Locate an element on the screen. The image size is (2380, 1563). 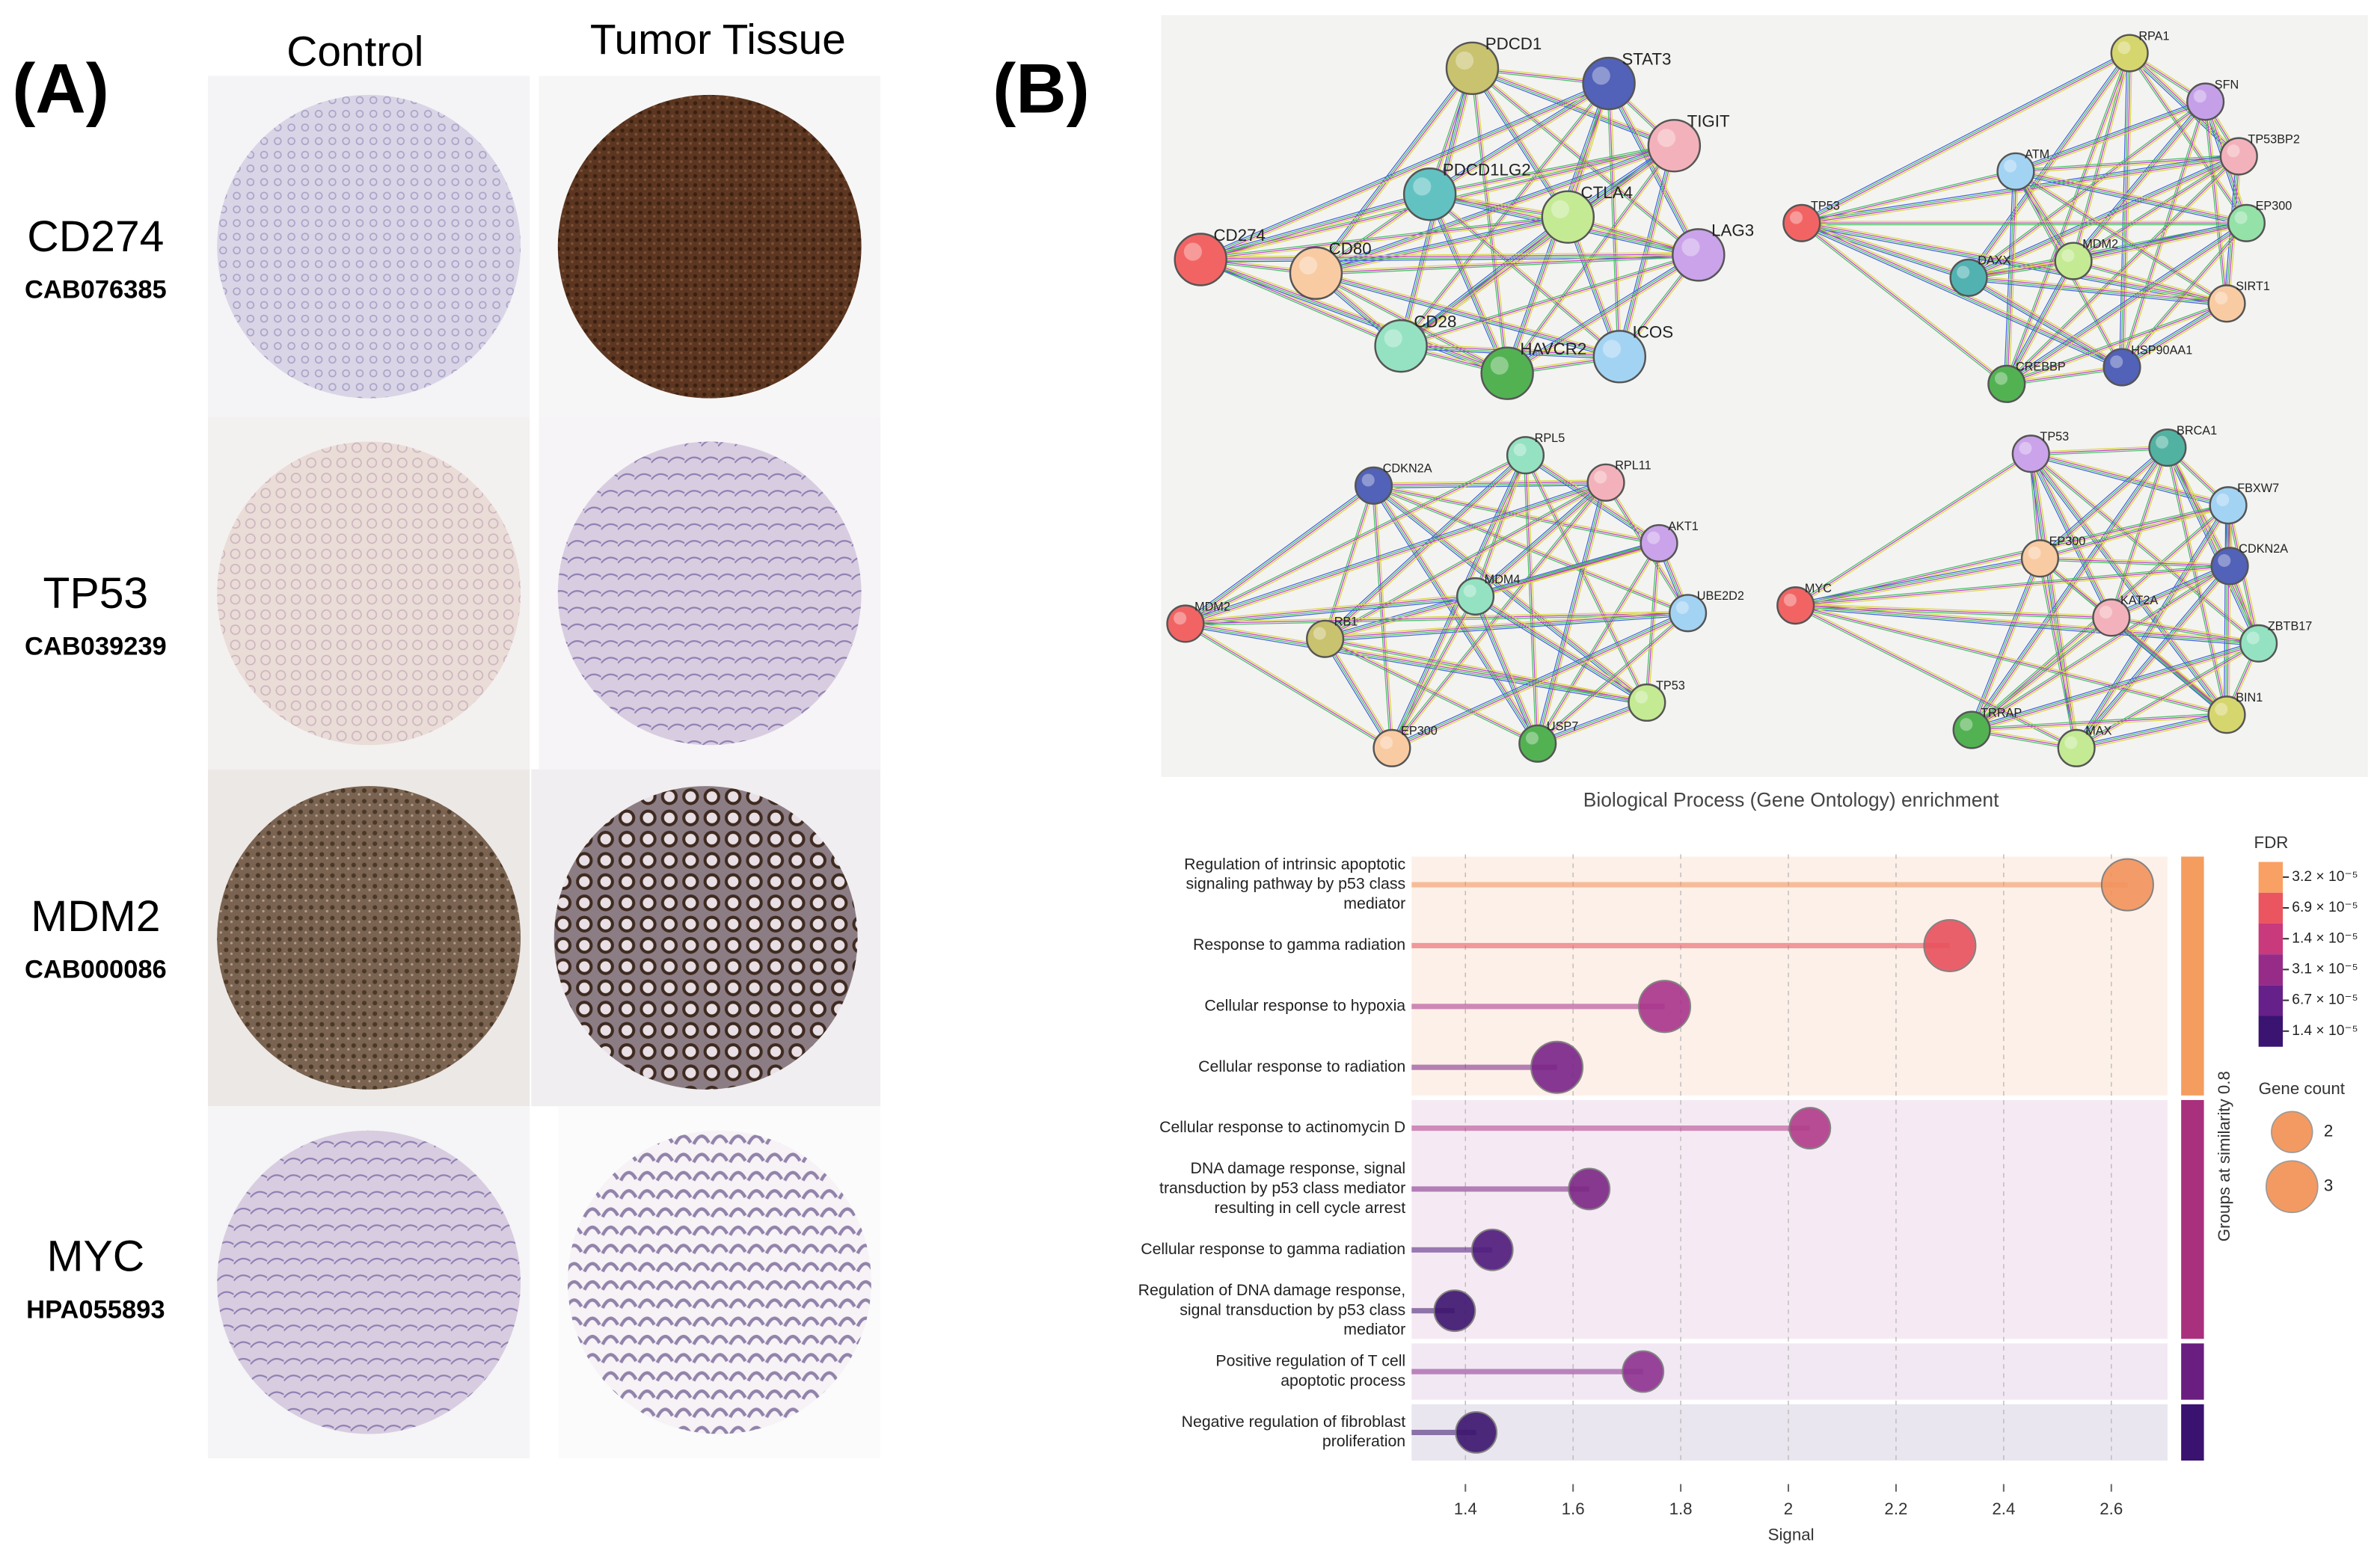
node-label: TP53 is located at coordinates (2054, 436).